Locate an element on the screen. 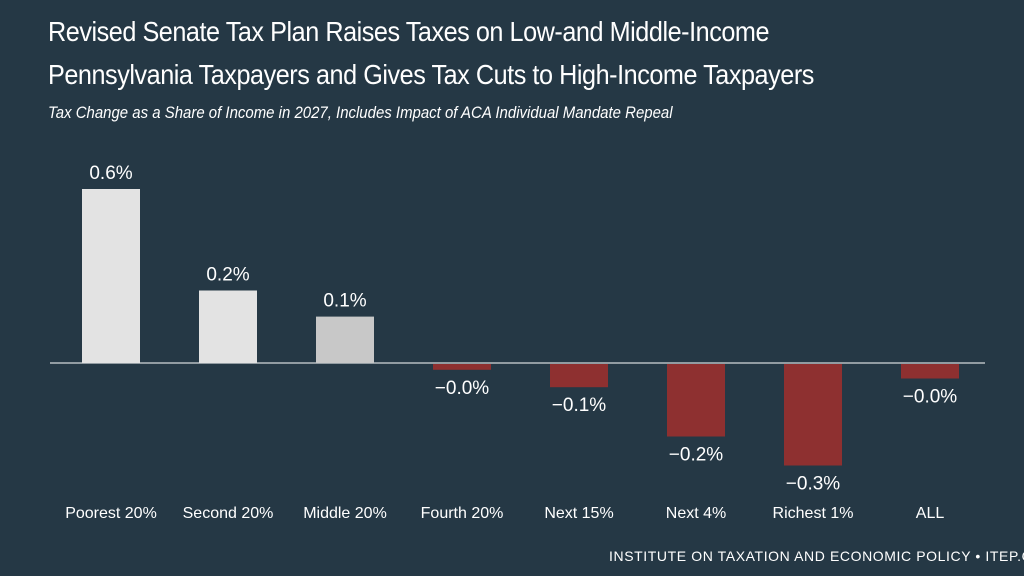 The width and height of the screenshot is (1024, 576). bar-value-label-5: −0.2% is located at coordinates (696, 455).